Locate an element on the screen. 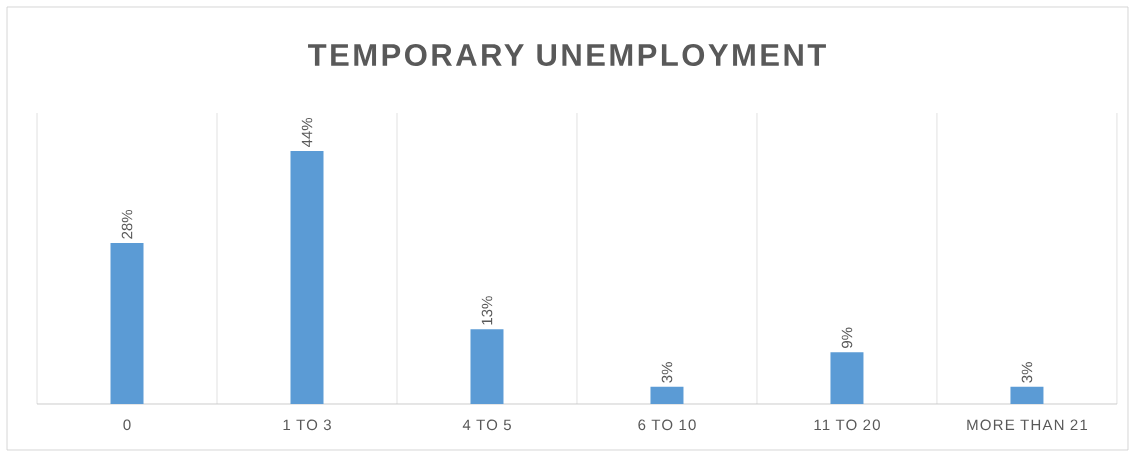  x-tick-label: 6 TO 10 is located at coordinates (667, 425).